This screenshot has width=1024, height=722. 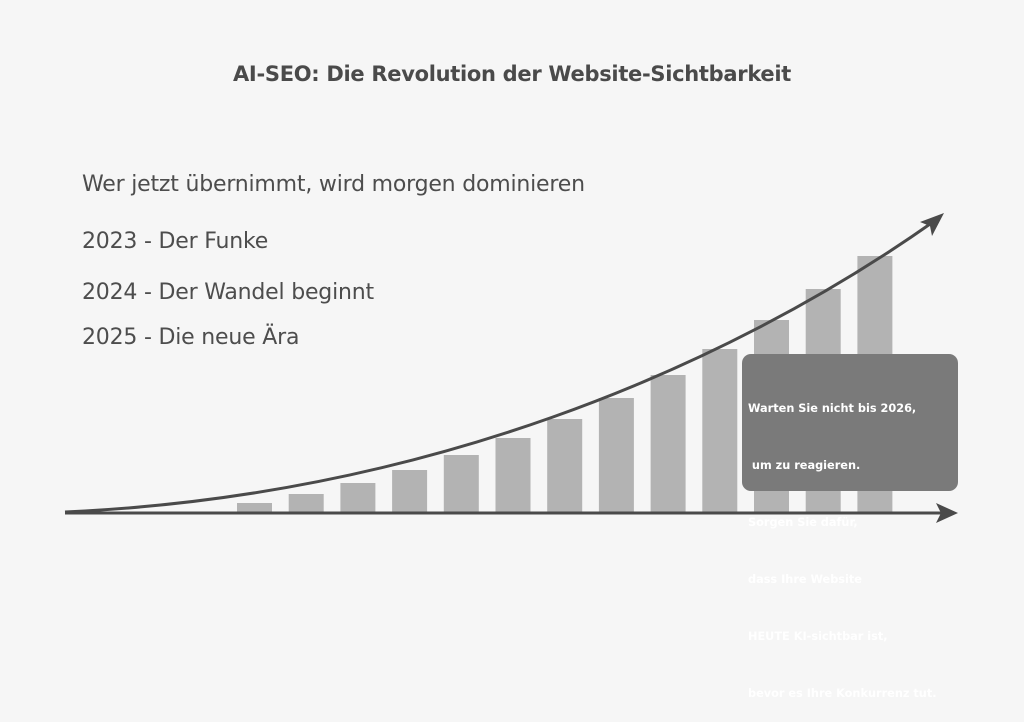 I want to click on callout-line: HEUTE KI-sichtbar ist,, so click(x=818, y=636).